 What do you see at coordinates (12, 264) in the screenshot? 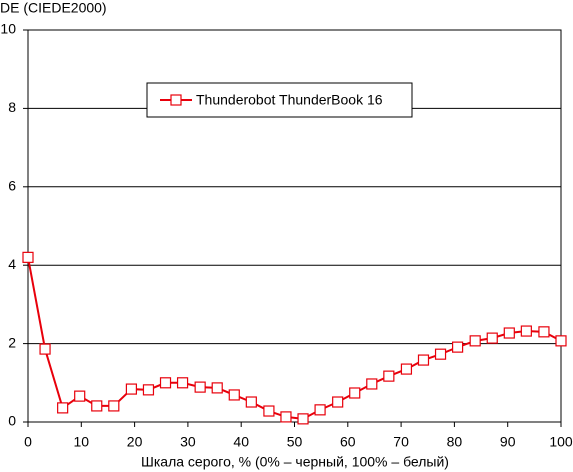
I see `y-tick-label: 4` at bounding box center [12, 264].